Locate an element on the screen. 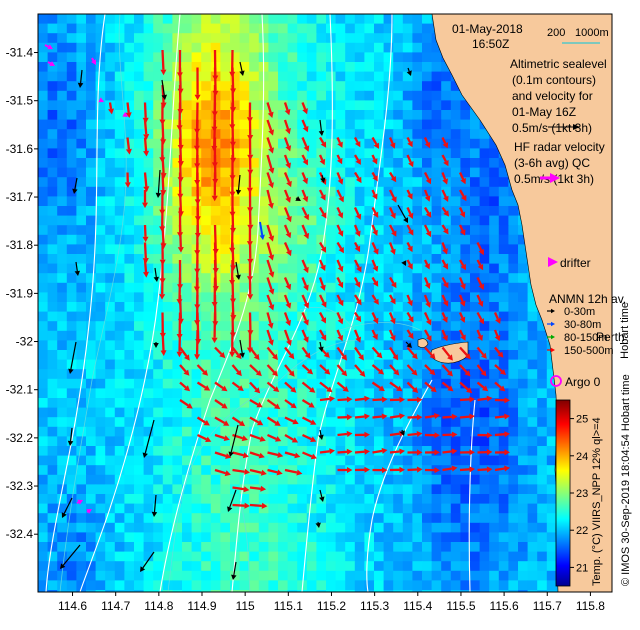 The image size is (640, 630). sealevel-contour is located at coordinates (347, 303).